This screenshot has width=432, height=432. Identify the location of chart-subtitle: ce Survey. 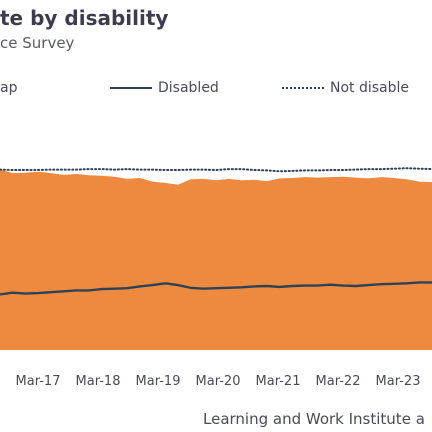
(37, 43).